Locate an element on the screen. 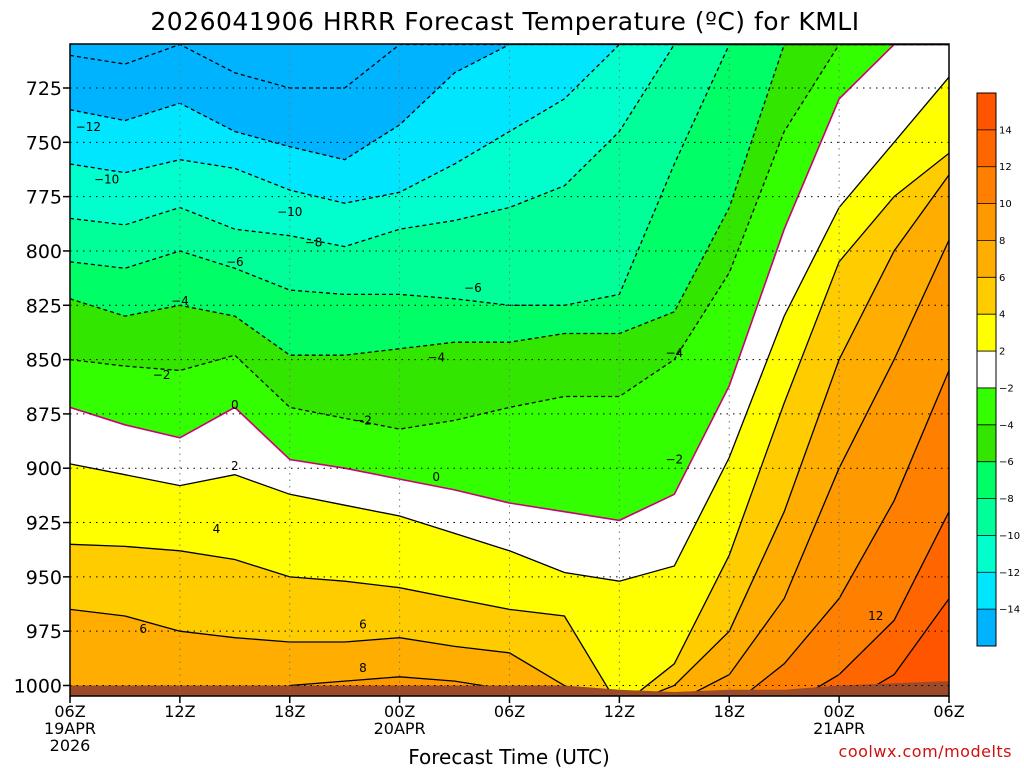 The width and height of the screenshot is (1024, 768). colorbar-tick-label: −4 is located at coordinates (1006, 425).